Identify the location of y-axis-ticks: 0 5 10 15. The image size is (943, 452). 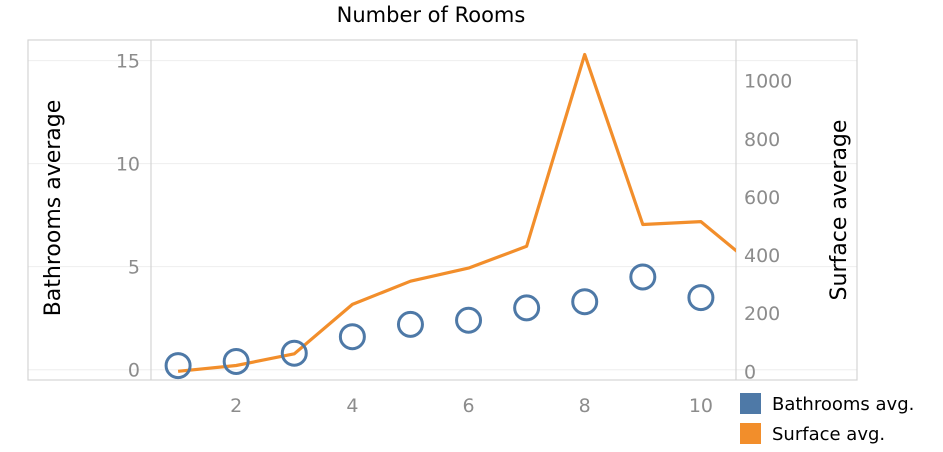
(128, 216).